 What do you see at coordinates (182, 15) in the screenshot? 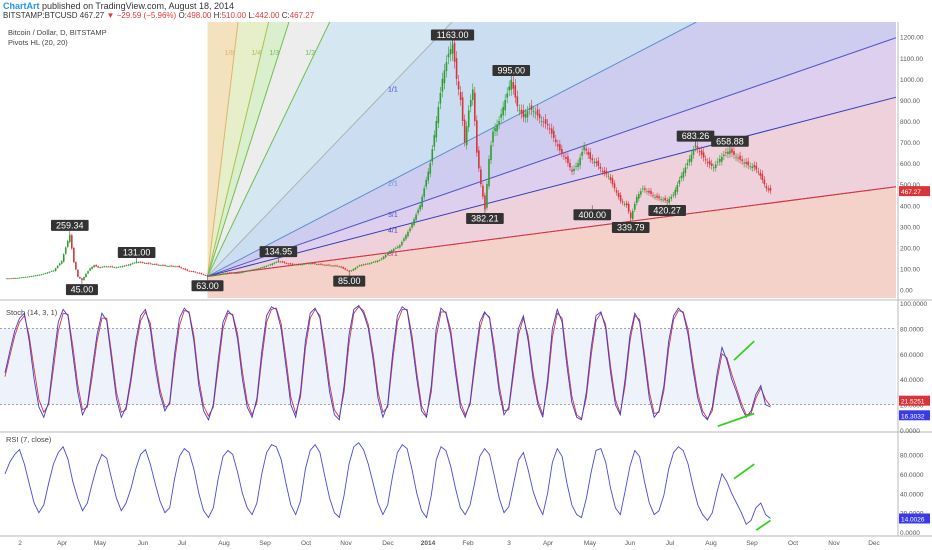
I see `open-label: O:` at bounding box center [182, 15].